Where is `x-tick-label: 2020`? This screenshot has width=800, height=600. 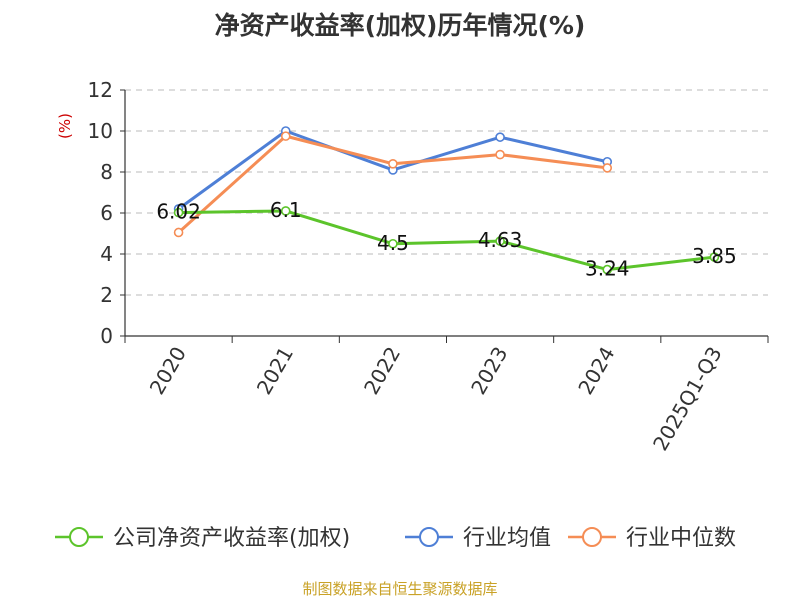
x-tick-label: 2020 is located at coordinates (168, 371).